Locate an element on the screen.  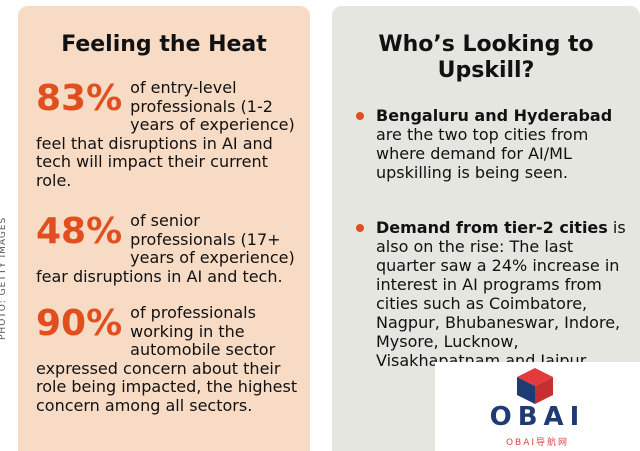
left-panel-title: Feeling the Heat is located at coordinates (164, 44).